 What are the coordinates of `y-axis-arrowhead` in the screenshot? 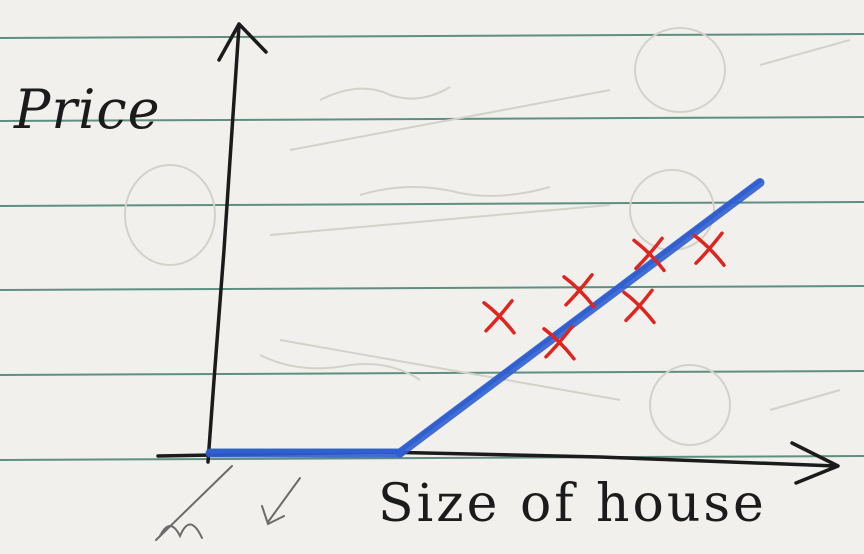 It's located at (242, 42).